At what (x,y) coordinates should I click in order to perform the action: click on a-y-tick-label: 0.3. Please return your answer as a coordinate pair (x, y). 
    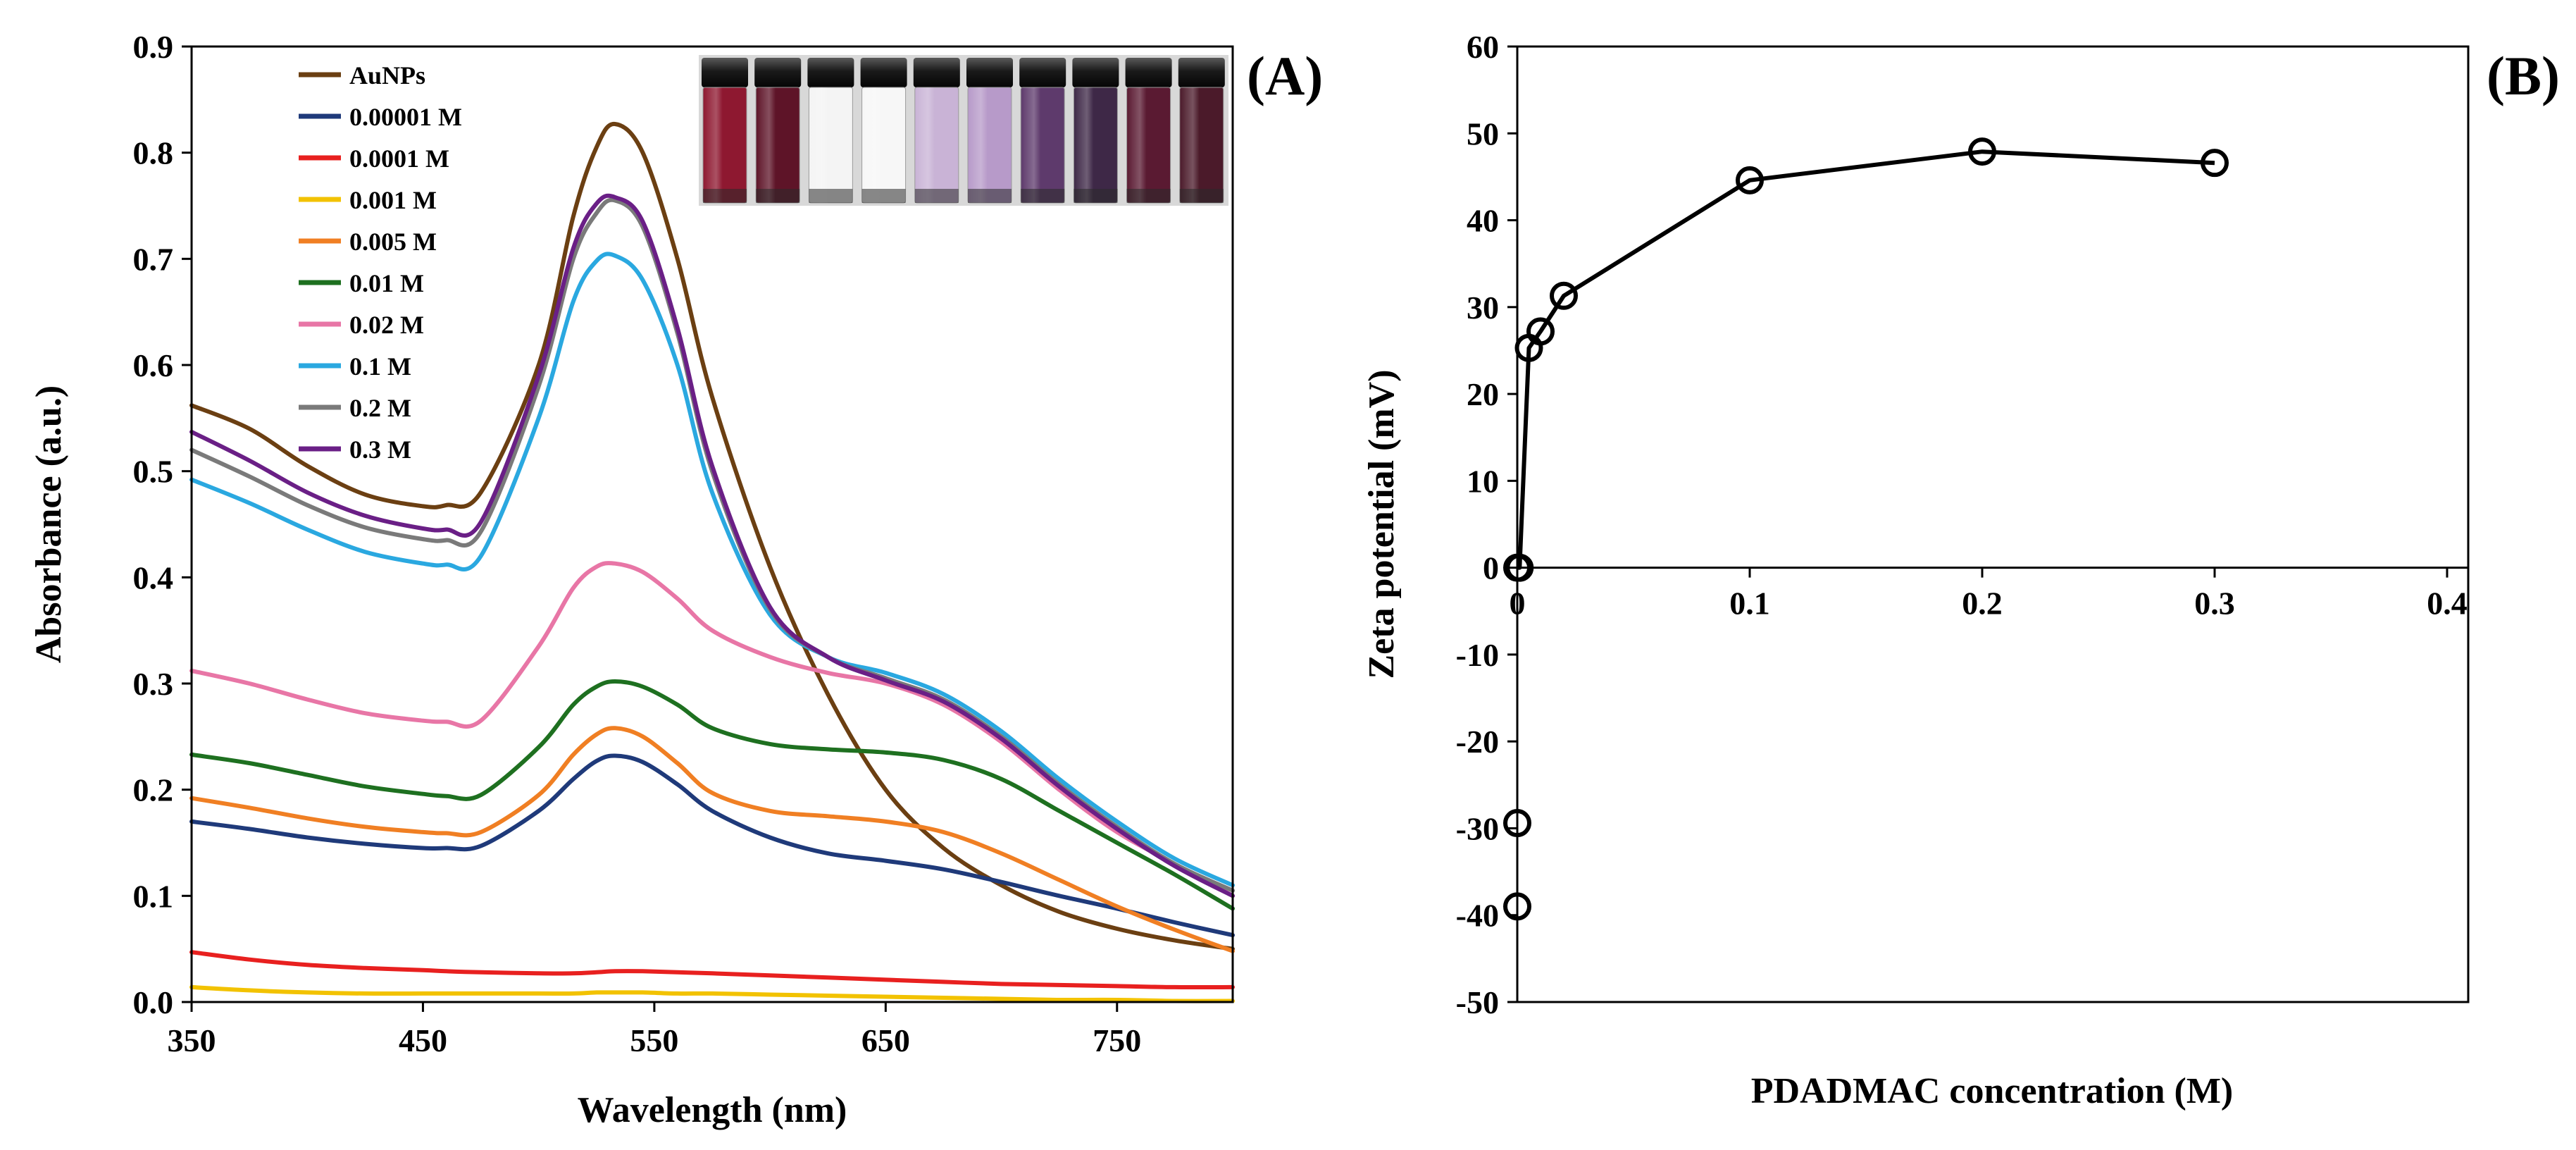
    Looking at the image, I should click on (153, 684).